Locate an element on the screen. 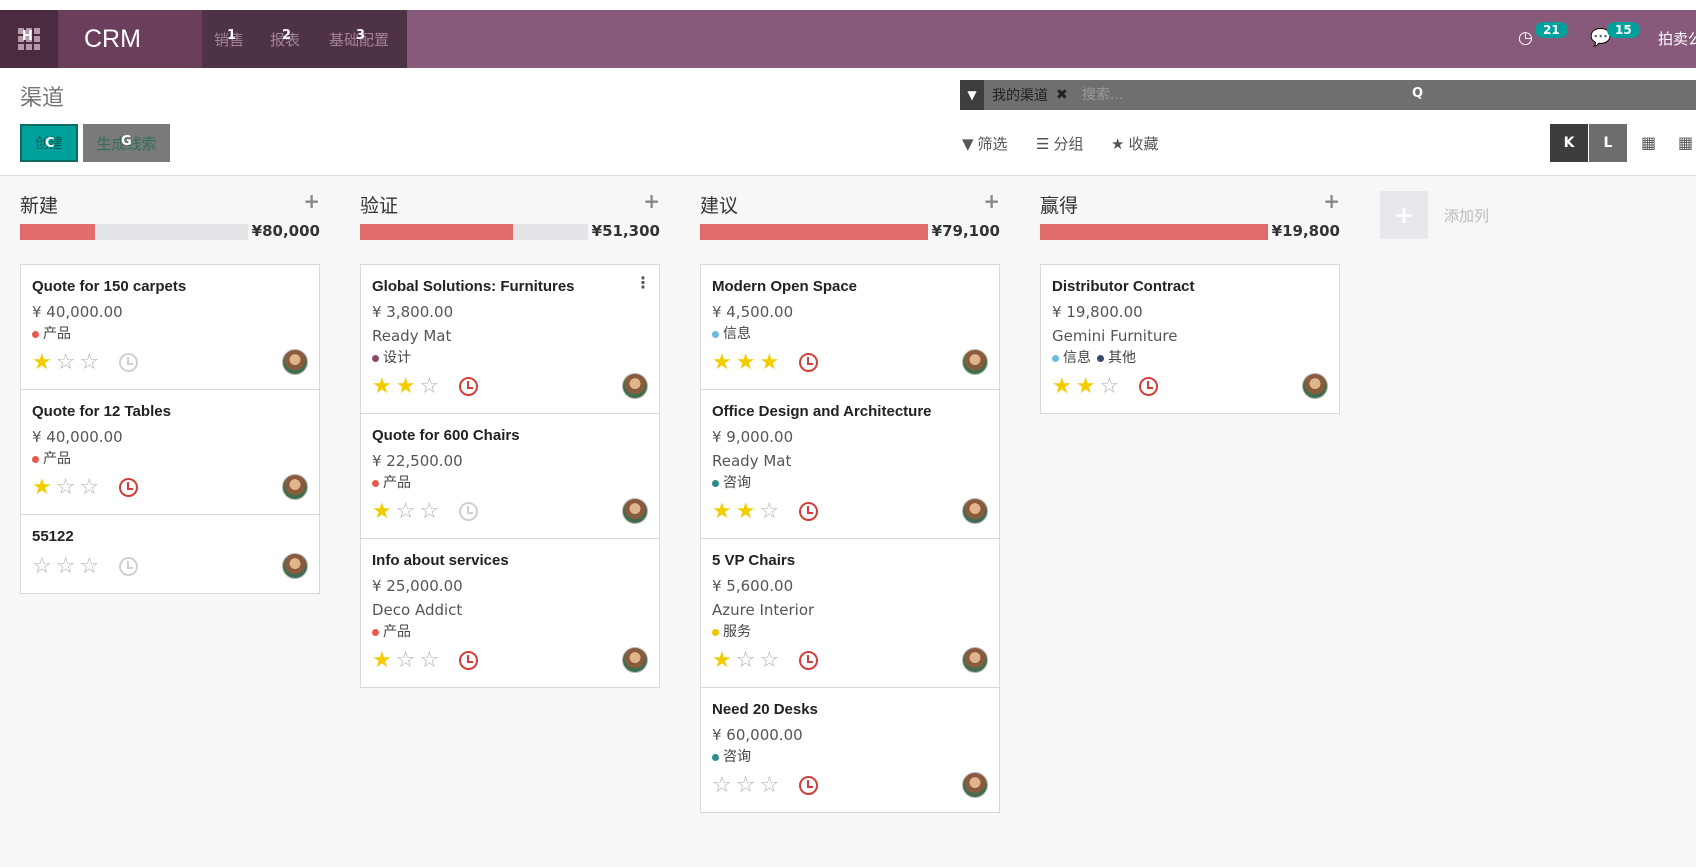 This screenshot has height=867, width=1696. menu-sales: 销售 is located at coordinates (229, 40).